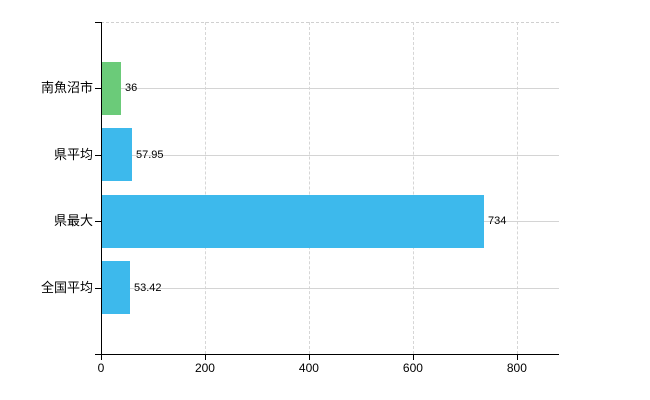 The image size is (650, 400). What do you see at coordinates (293, 221) in the screenshot?
I see `bar-県最大` at bounding box center [293, 221].